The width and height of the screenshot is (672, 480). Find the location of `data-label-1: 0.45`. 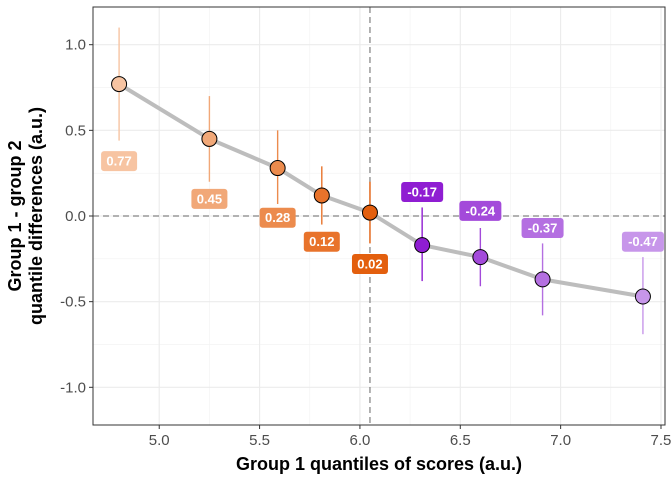

data-label-1: 0.45 is located at coordinates (209, 198).